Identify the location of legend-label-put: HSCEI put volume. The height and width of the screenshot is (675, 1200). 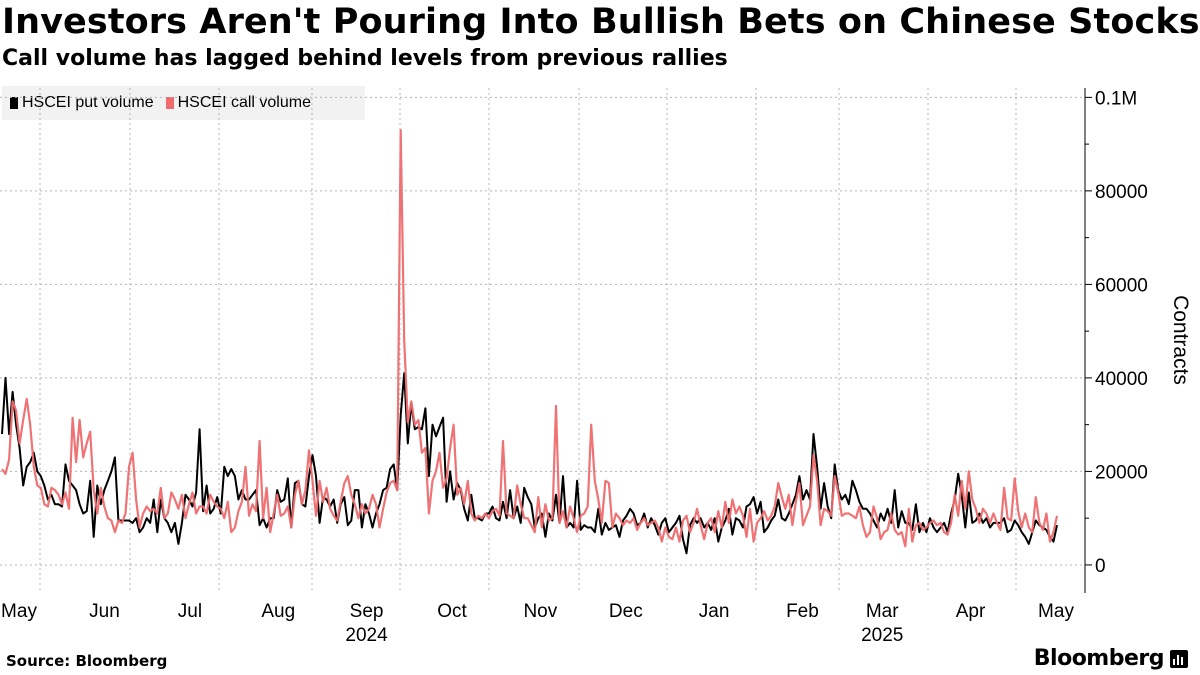
(88, 102).